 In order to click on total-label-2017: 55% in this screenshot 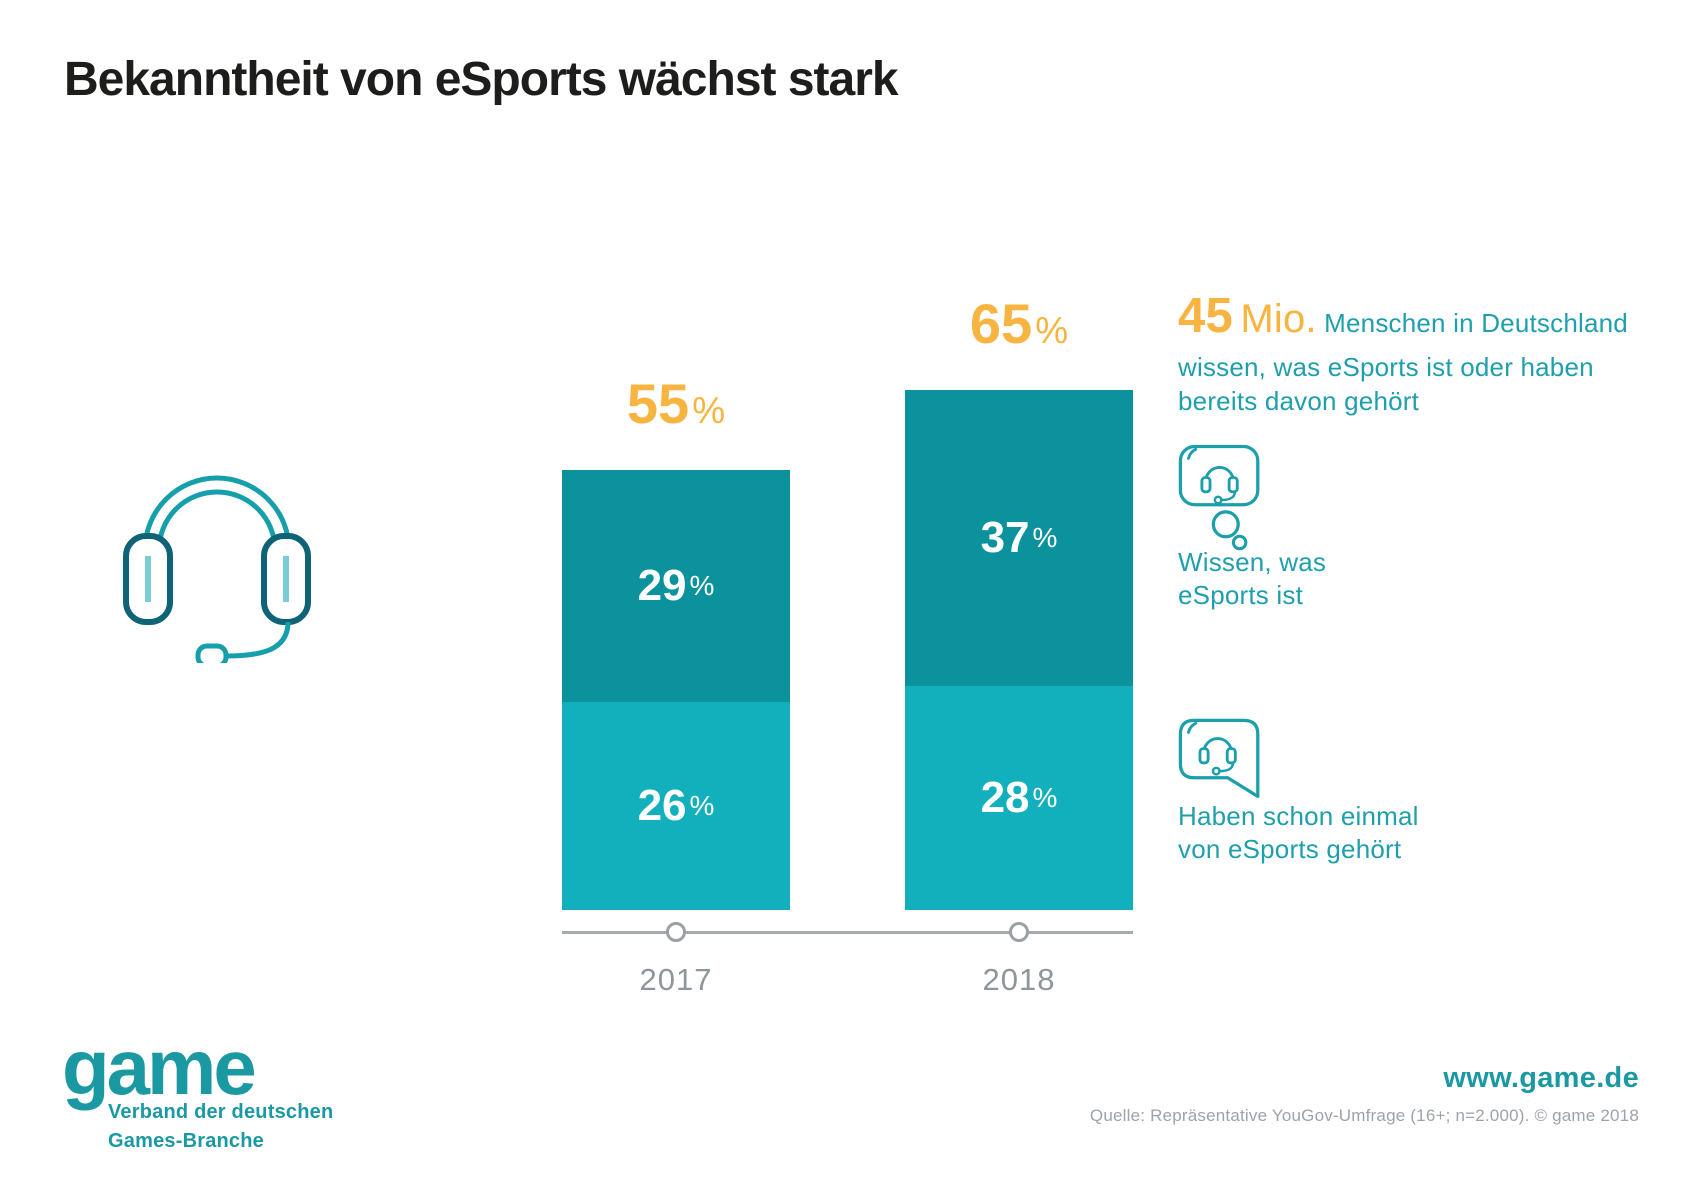, I will do `click(676, 403)`.